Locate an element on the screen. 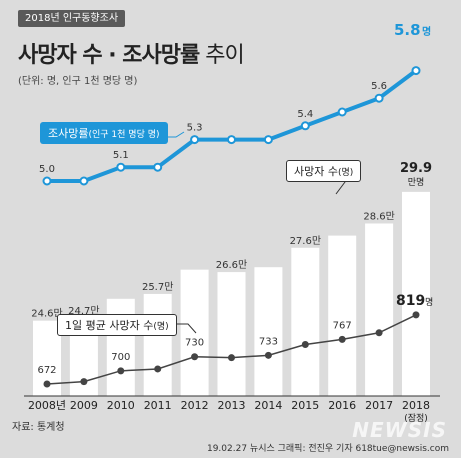  x-tick-4: 2012 is located at coordinates (195, 405).